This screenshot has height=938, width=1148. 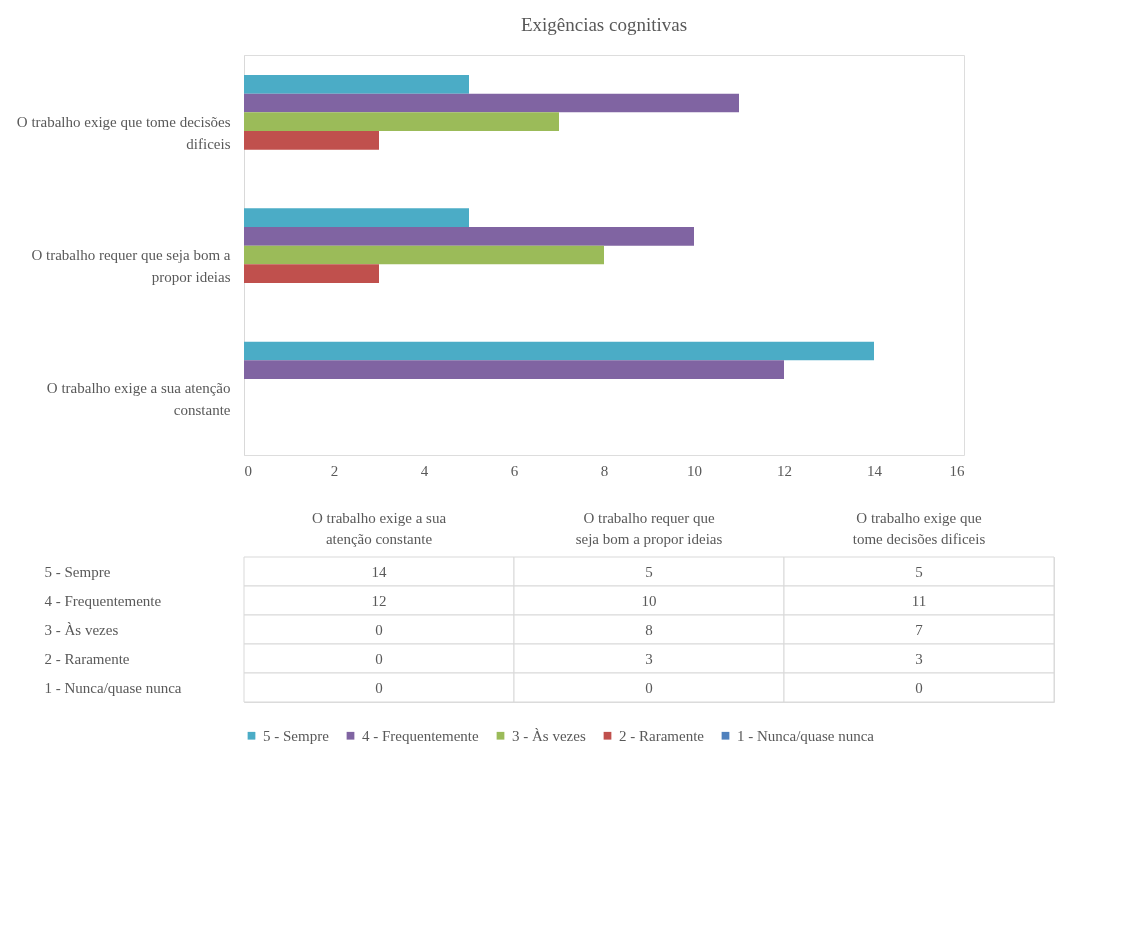 I want to click on y-tick-label: 4 - Frequentemente, so click(x=103, y=600).